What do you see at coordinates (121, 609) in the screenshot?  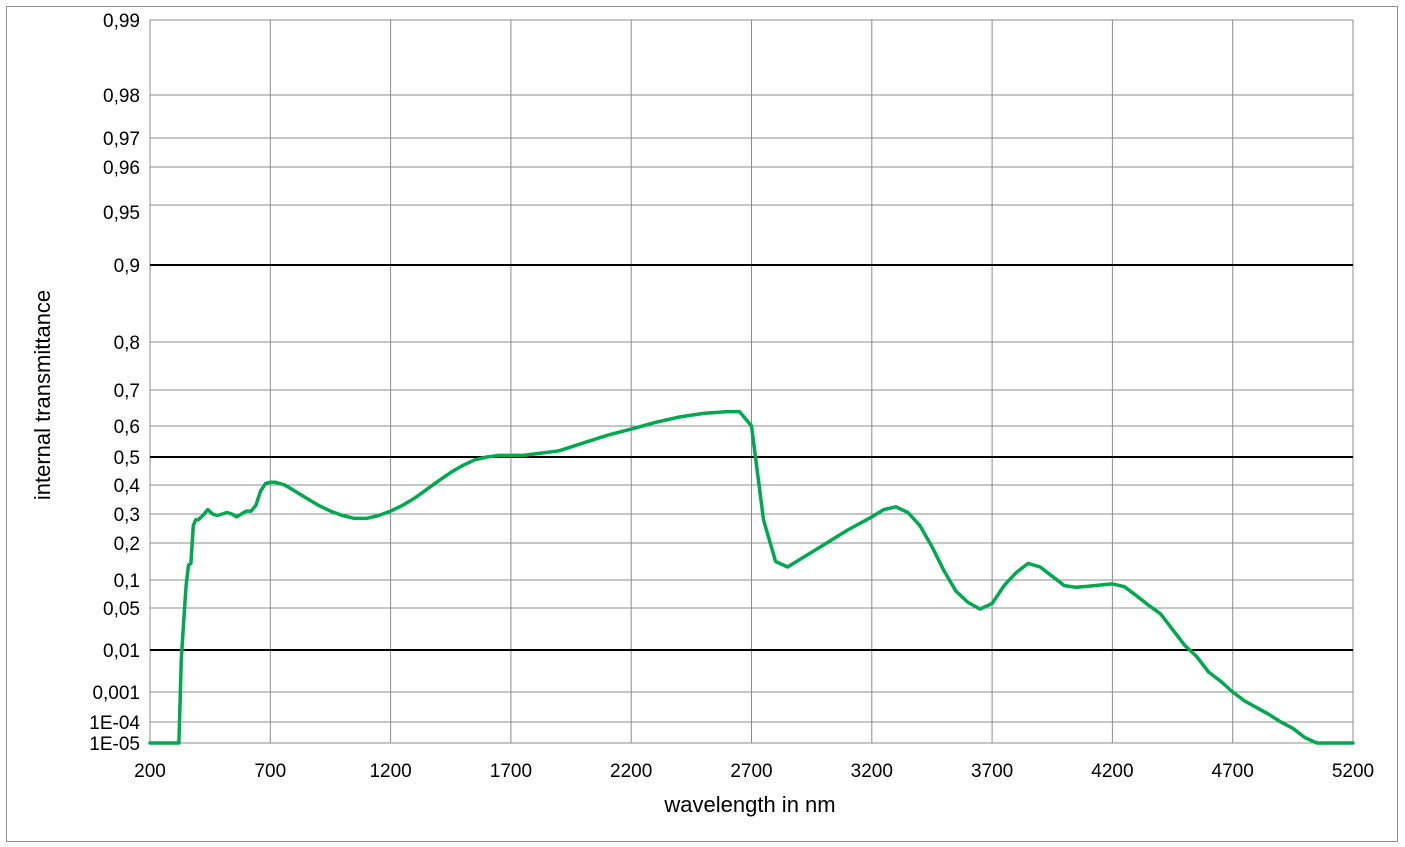 I see `y-tick-label: 0,05` at bounding box center [121, 609].